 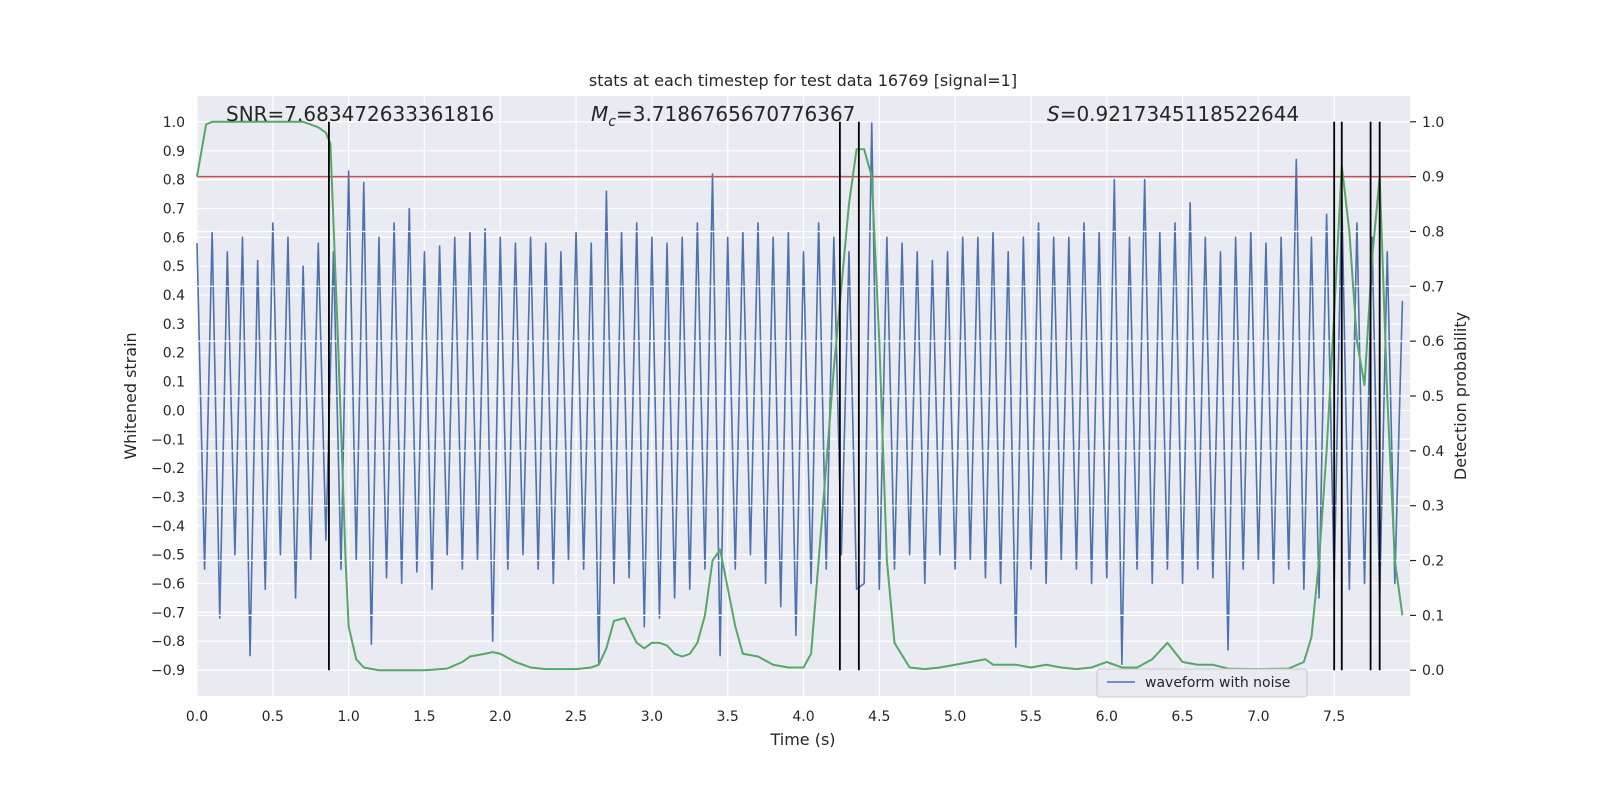 I want to click on y2-tick-label: 1.0, so click(x=1433, y=123).